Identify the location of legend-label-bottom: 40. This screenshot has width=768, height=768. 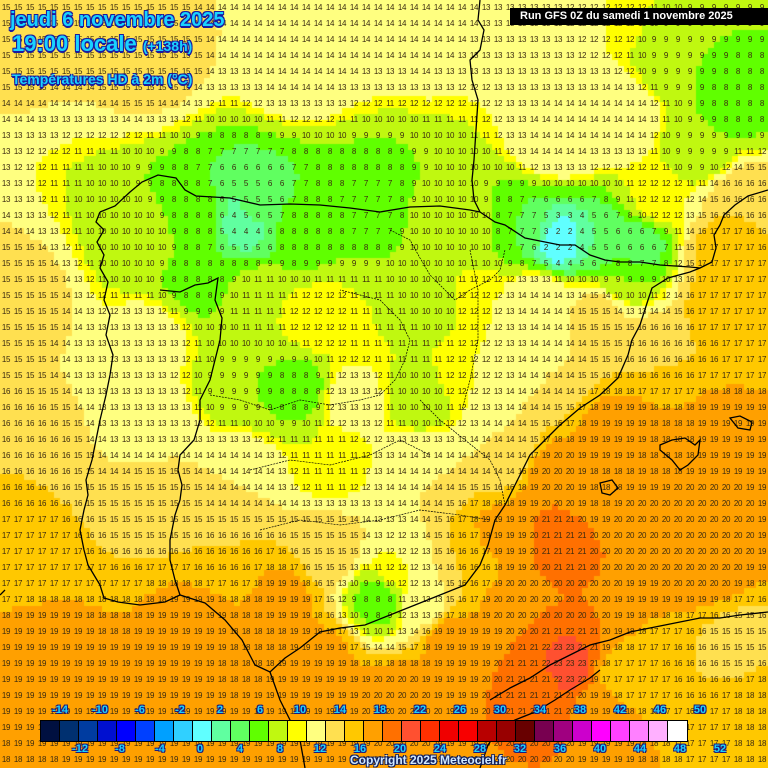
(600, 749).